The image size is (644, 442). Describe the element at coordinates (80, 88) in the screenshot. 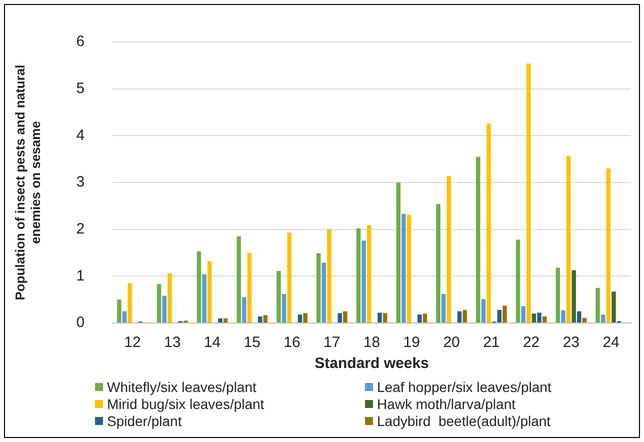

I see `y-tick-label: 5` at that location.